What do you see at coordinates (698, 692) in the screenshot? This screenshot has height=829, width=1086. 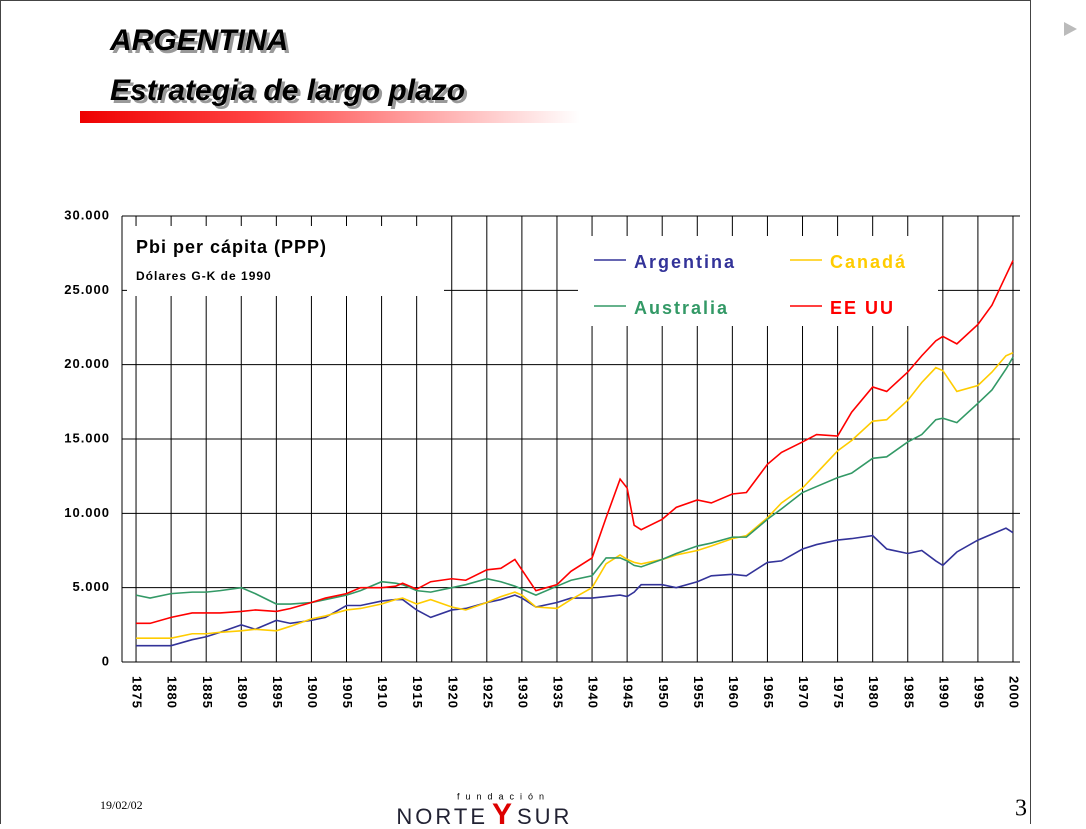 I see `x-tick-label: 1955` at bounding box center [698, 692].